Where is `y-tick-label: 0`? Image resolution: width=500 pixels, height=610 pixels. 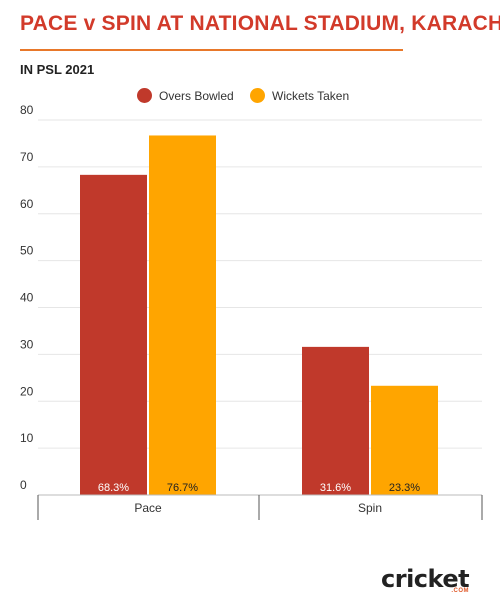 y-tick-label: 0 is located at coordinates (23, 485).